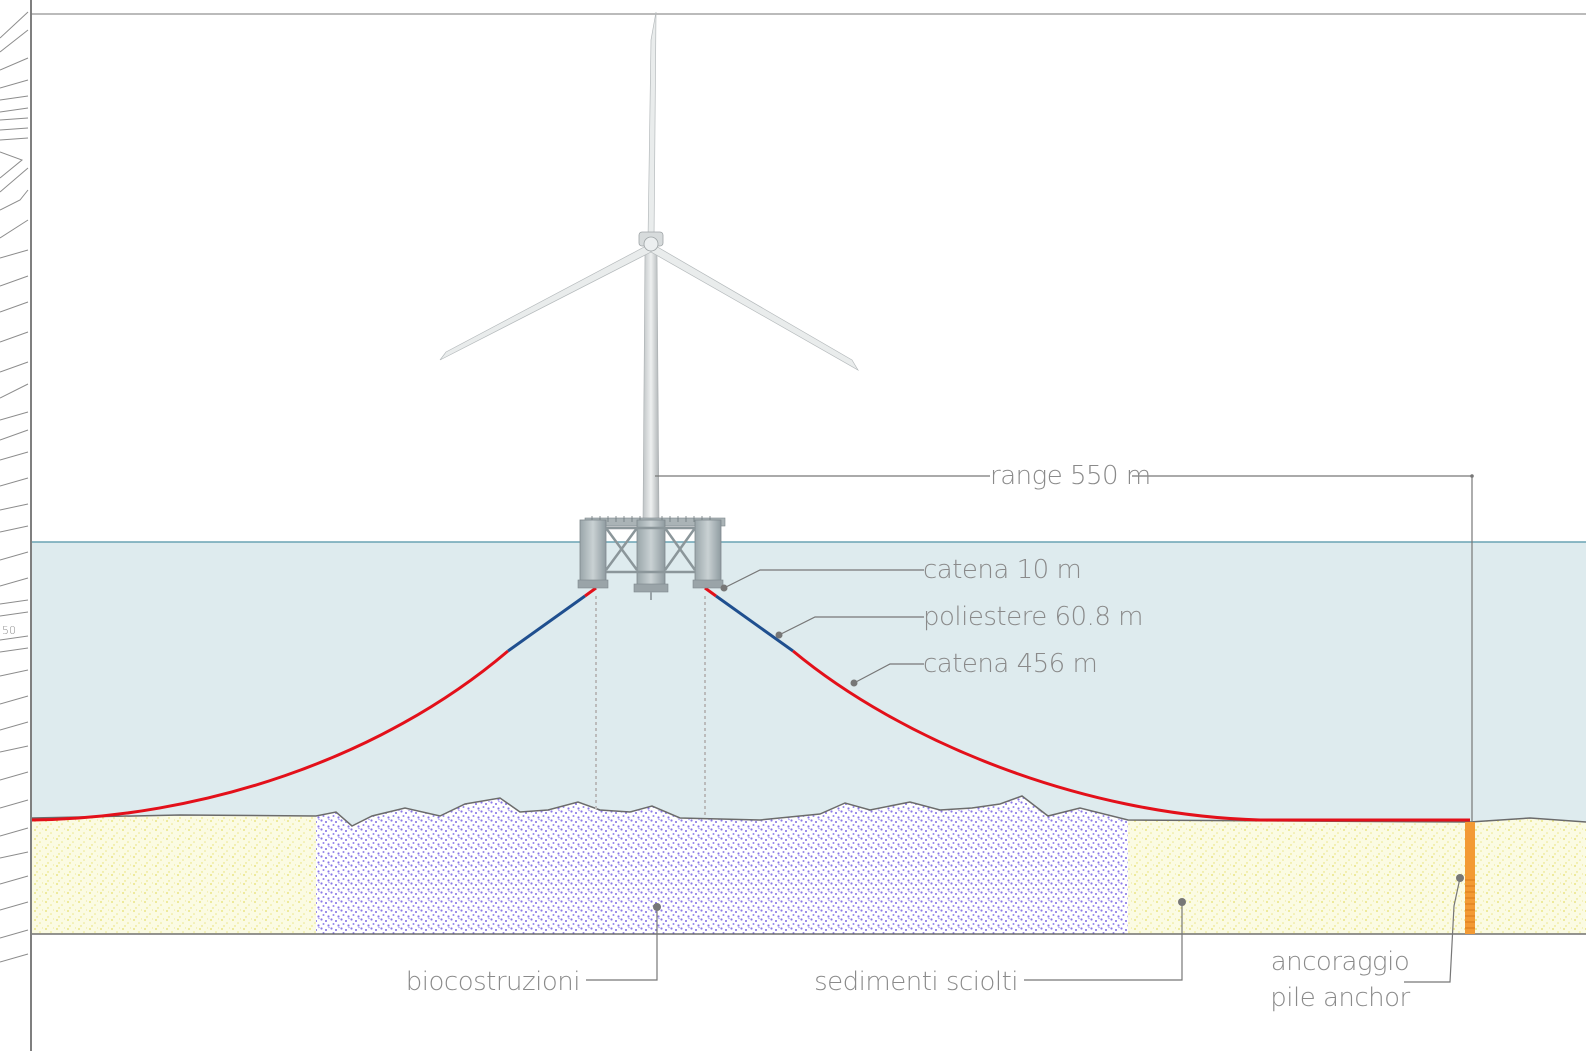 This screenshot has width=1586, height=1055. I want to click on floating-platform-icon, so click(651, 558).